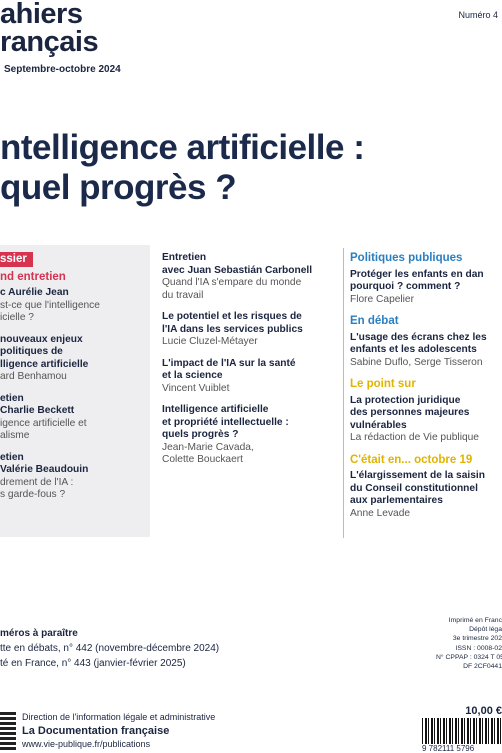 The width and height of the screenshot is (502, 753). I want to click on divider, so click(343, 393).